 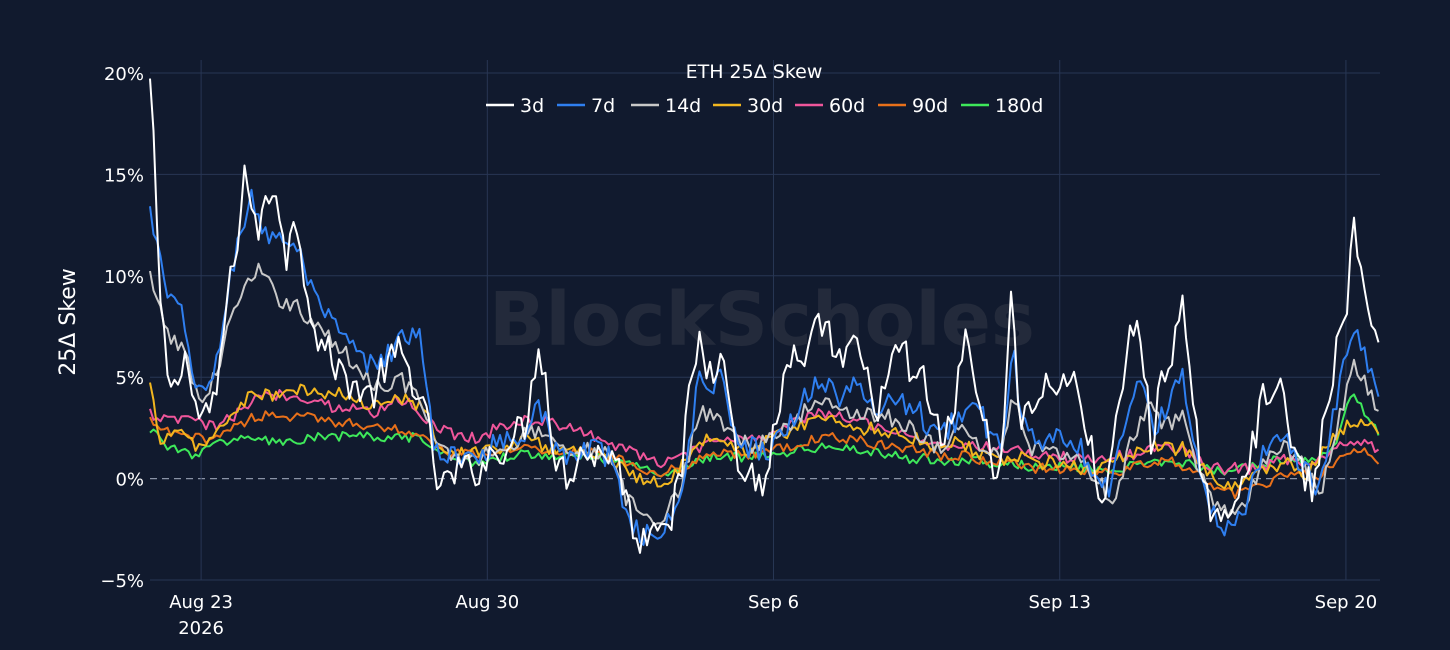 What do you see at coordinates (124, 277) in the screenshot?
I see `y-tick-label: 10%` at bounding box center [124, 277].